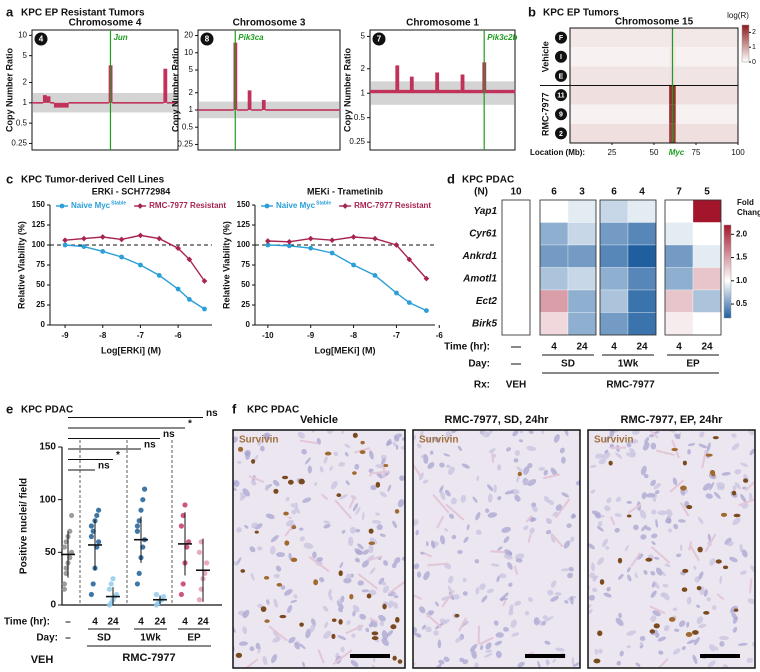 The height and width of the screenshot is (672, 760). Describe the element at coordinates (187, 205) in the screenshot. I see `legend-label: RMC-7977 Resistant` at that location.